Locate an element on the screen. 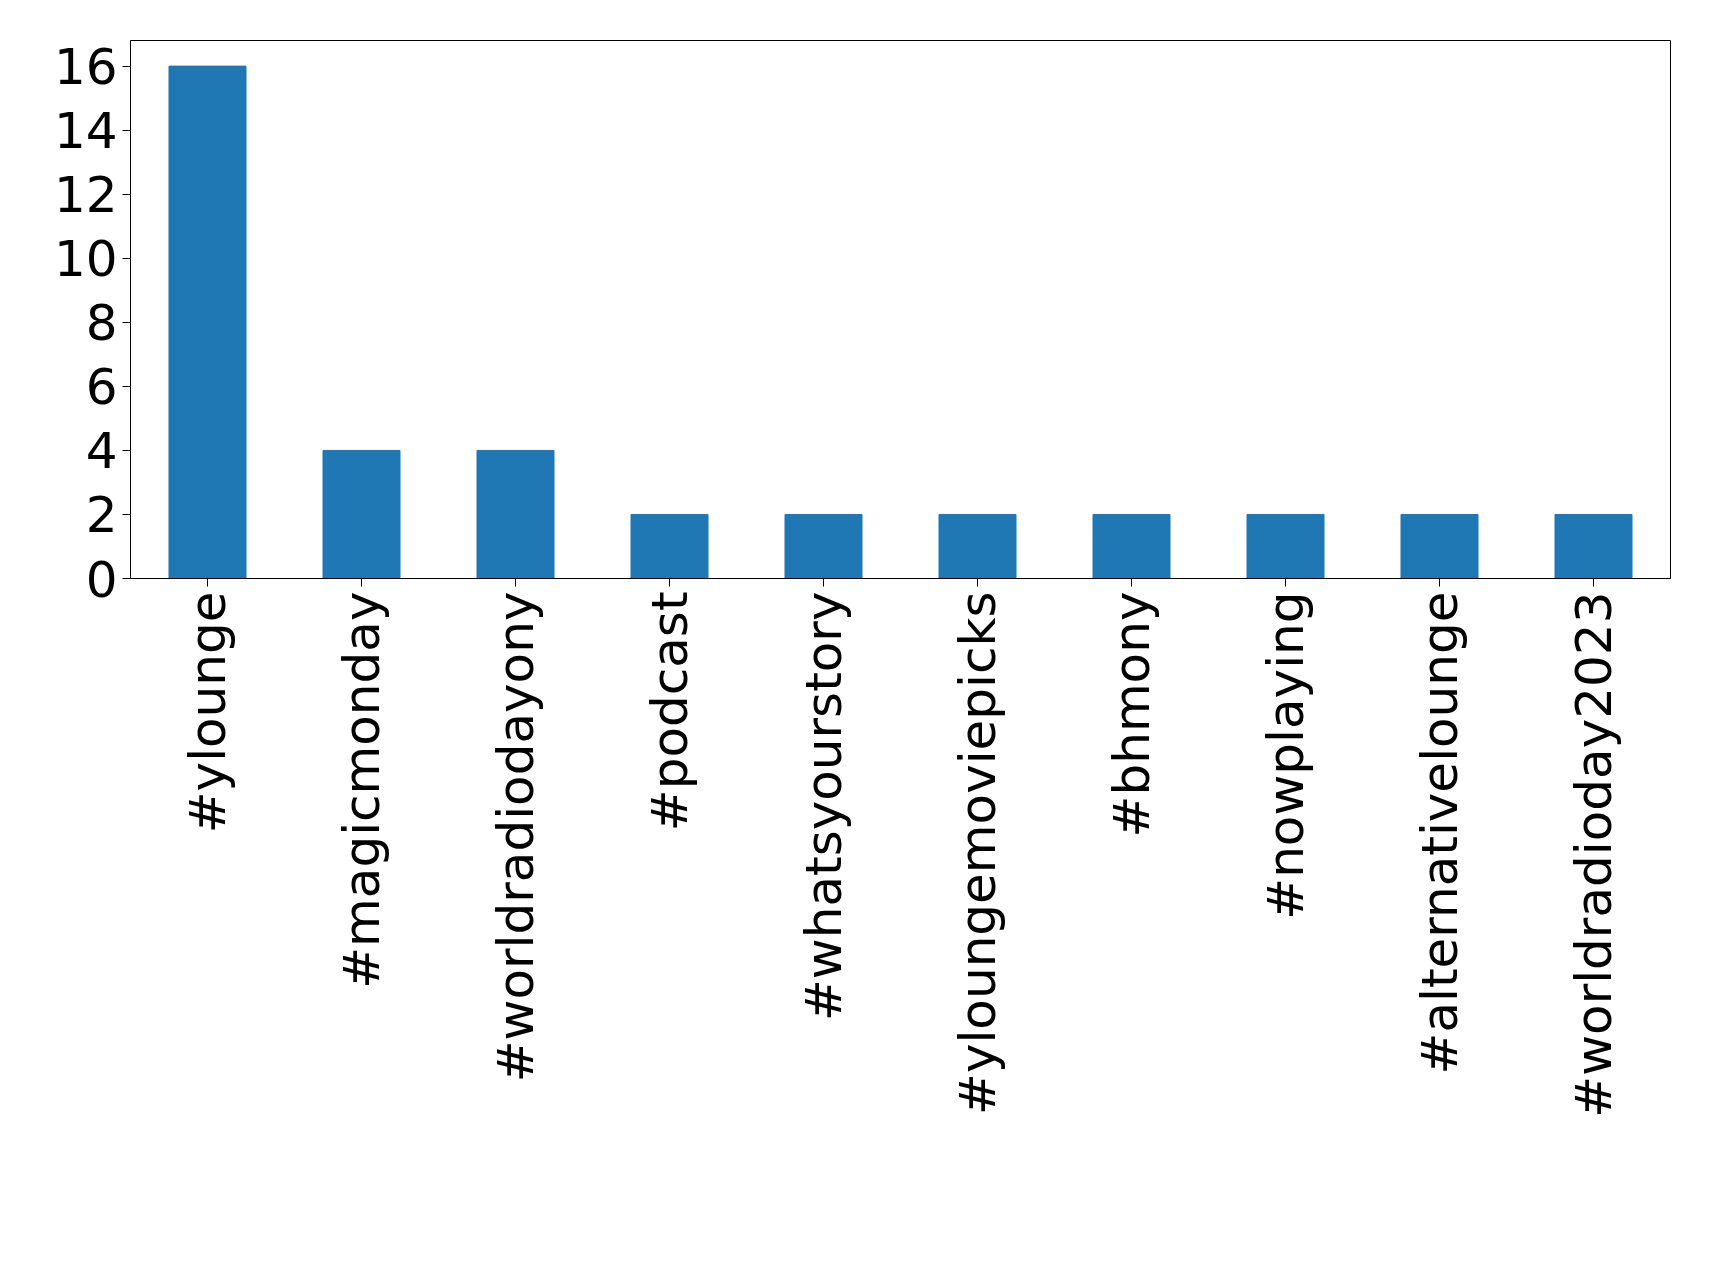 The width and height of the screenshot is (1719, 1286). y-tick-label: 10 is located at coordinates (85, 259).